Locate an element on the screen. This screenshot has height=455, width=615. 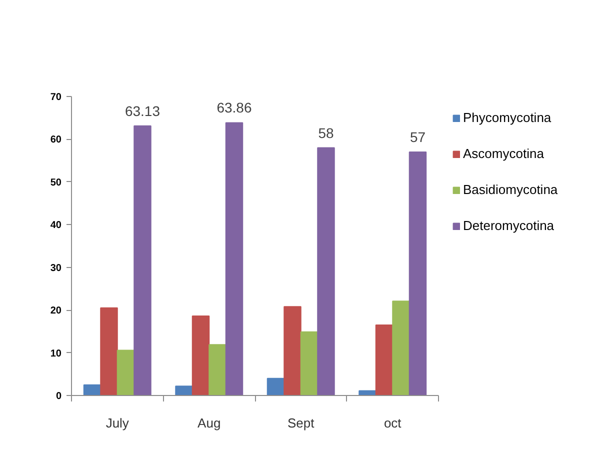
legend-label: Deteromycotina is located at coordinates (508, 225).